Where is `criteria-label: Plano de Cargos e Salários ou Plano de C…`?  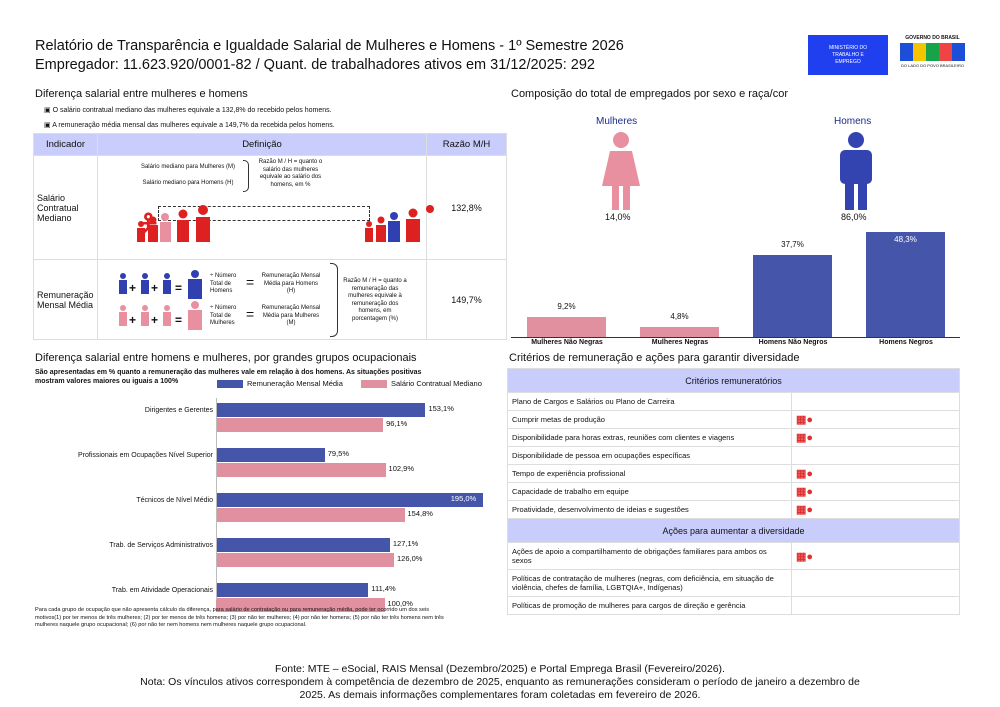
criteria-label: Plano de Cargos e Salários ou Plano de C… is located at coordinates (649, 401).